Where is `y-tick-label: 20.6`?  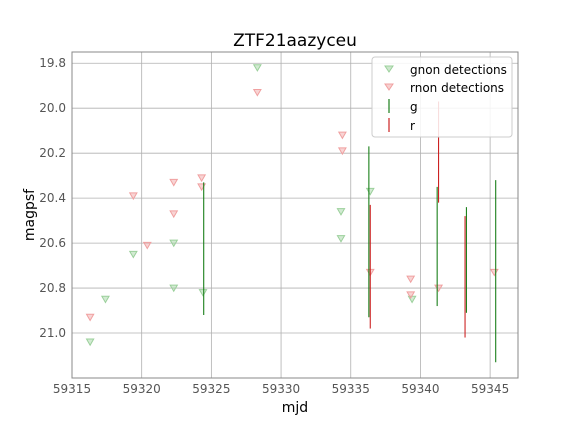 y-tick-label: 20.6 is located at coordinates (52, 243).